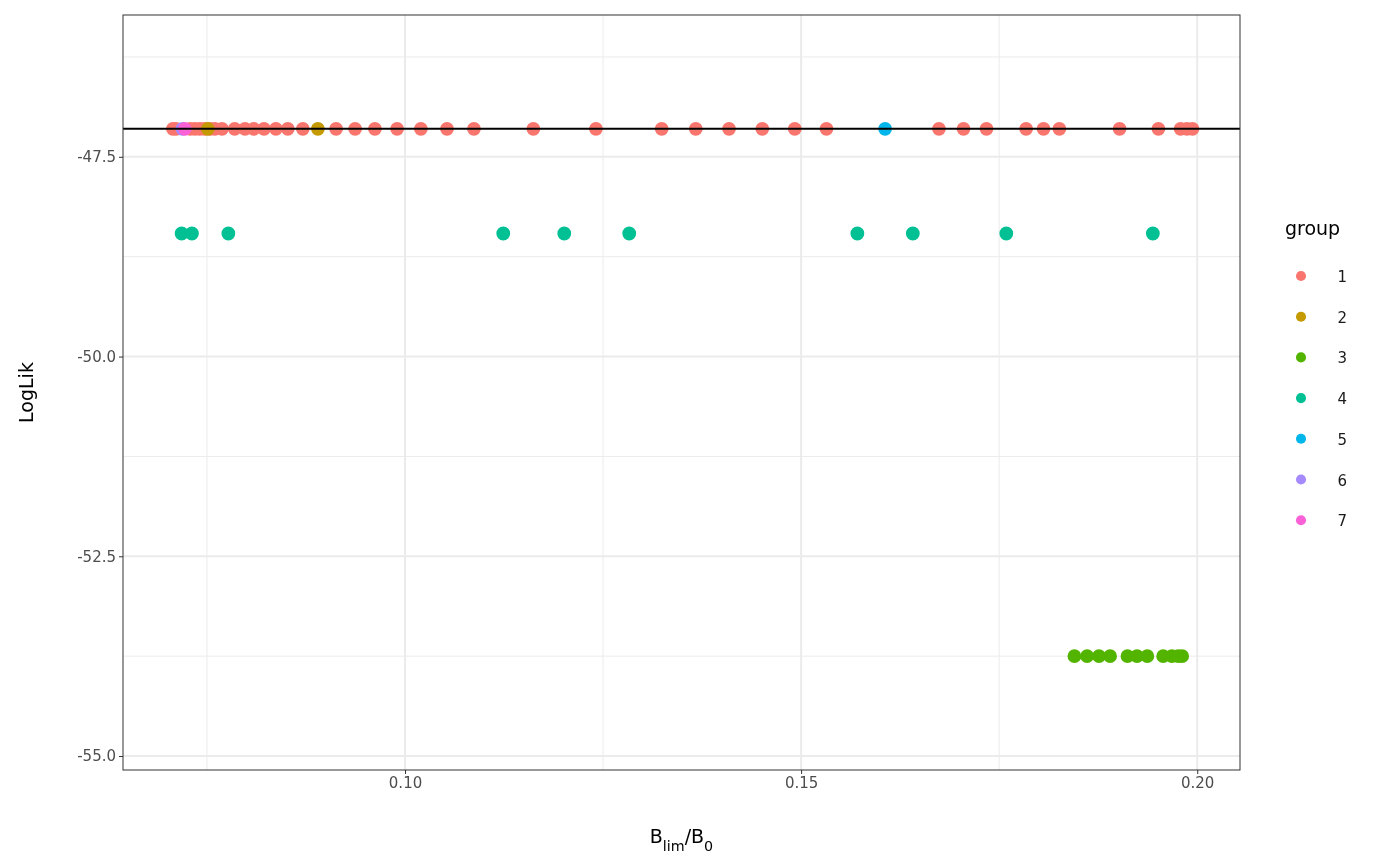 Image resolution: width=1400 pixels, height=866 pixels. I want to click on legend-label: 5, so click(1342, 439).